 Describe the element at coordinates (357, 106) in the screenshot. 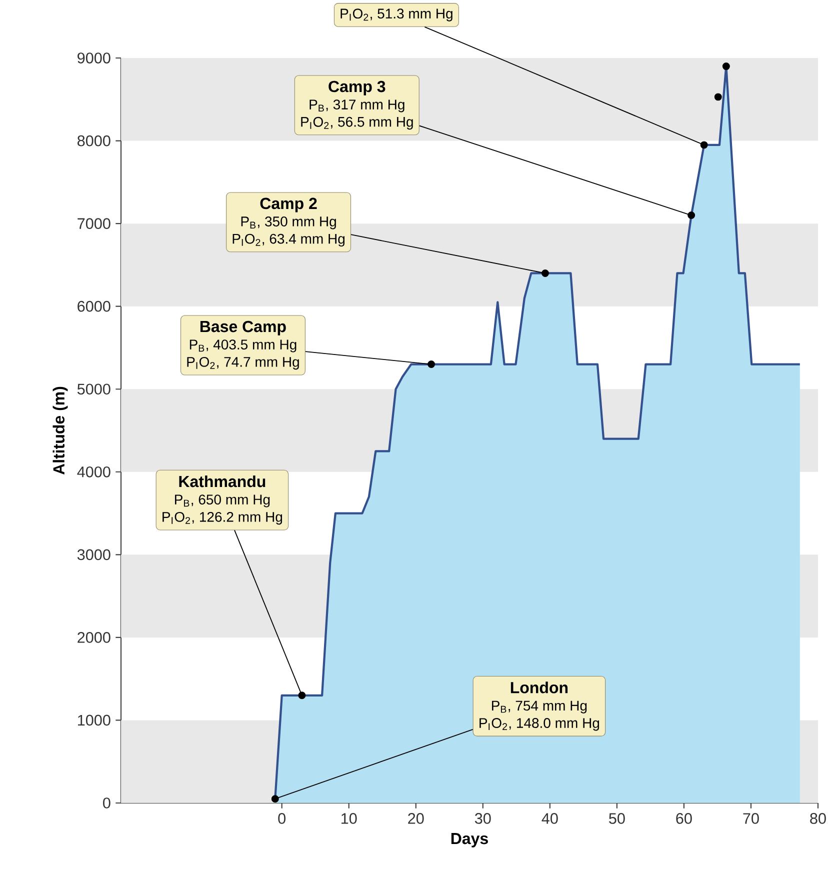

I see `annotation: P$_{B}$, 317 mm Hg` at that location.